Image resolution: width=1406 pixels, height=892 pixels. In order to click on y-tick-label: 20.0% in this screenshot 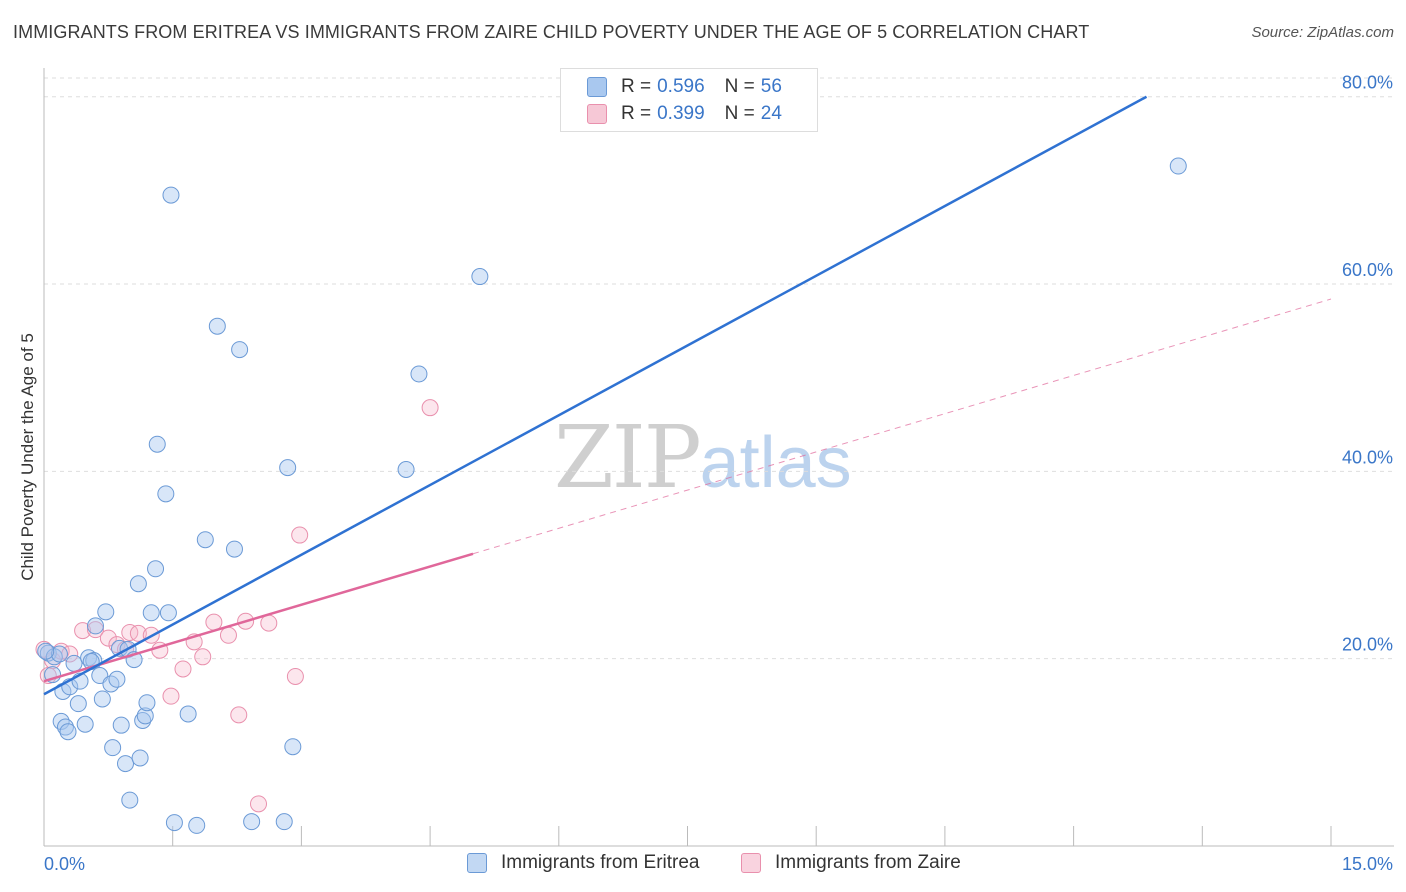, I will do `click(1367, 645)`.